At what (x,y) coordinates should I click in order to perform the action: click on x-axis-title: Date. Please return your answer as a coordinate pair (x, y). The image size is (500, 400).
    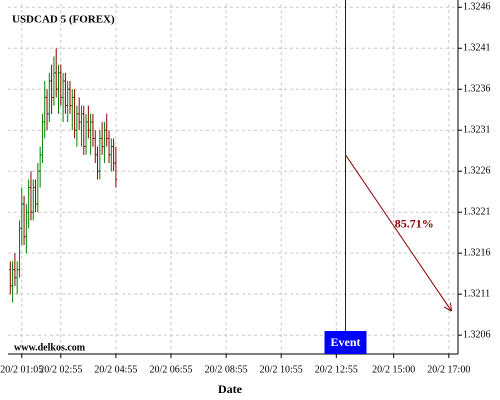
    Looking at the image, I should click on (230, 389).